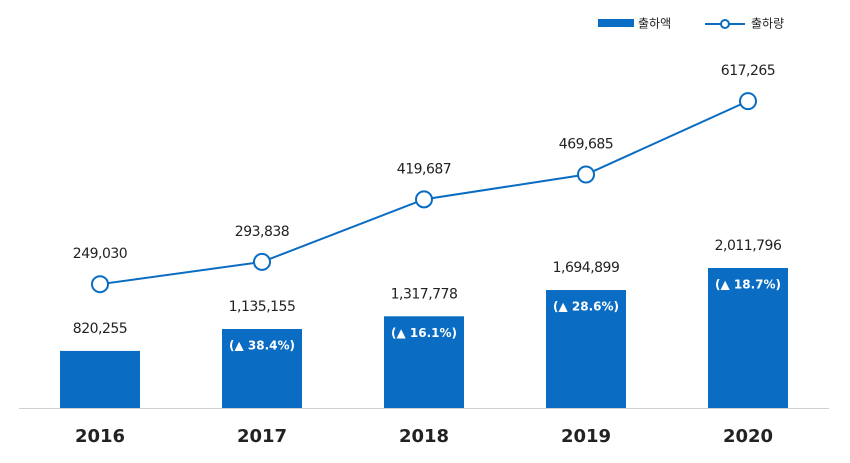 This screenshot has height=463, width=850. Describe the element at coordinates (586, 144) in the screenshot. I see `line-value-label: 469,685` at that location.